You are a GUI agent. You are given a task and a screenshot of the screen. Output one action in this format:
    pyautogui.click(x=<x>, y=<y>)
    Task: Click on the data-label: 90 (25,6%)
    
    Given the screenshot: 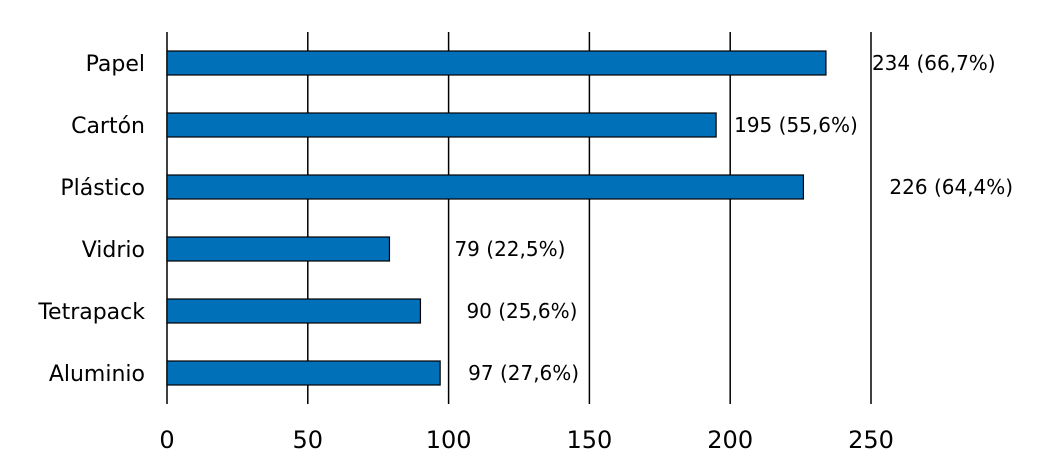 What is the action you would take?
    pyautogui.click(x=521, y=311)
    